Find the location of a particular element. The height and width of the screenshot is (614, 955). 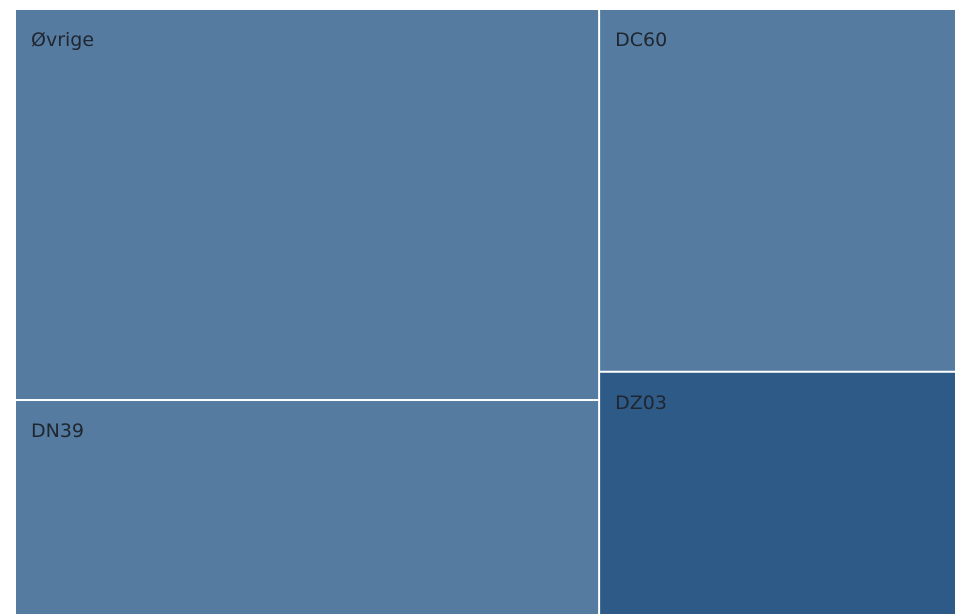

tile-label-dc60: DC60 is located at coordinates (641, 40).